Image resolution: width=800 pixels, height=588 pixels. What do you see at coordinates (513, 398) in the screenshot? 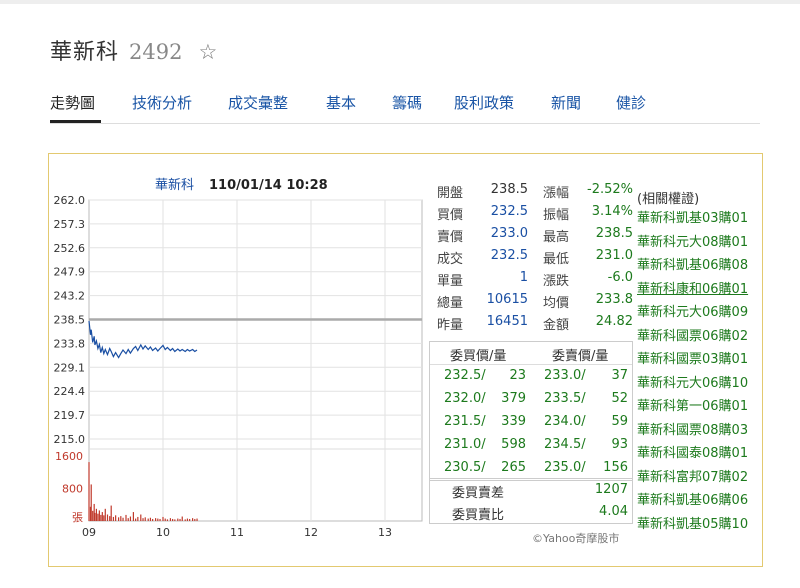
I see `bid-qty: 379` at bounding box center [513, 398].